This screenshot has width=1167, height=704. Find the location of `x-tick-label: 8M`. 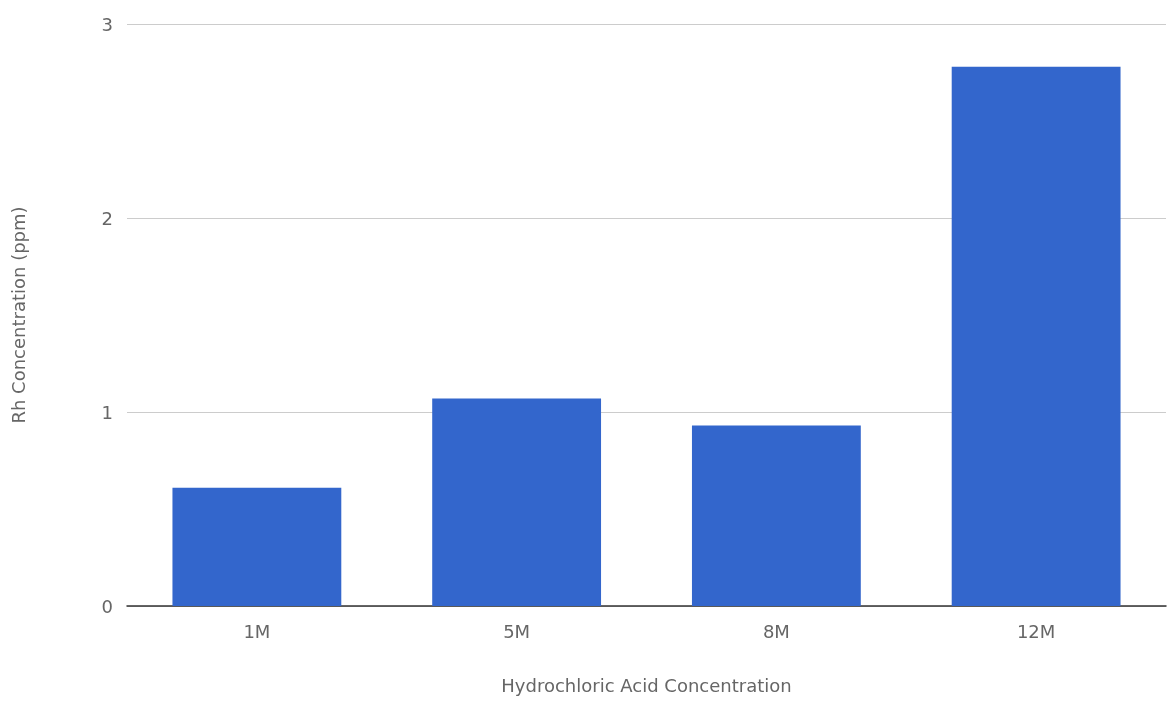

x-tick-label: 8M is located at coordinates (776, 631).